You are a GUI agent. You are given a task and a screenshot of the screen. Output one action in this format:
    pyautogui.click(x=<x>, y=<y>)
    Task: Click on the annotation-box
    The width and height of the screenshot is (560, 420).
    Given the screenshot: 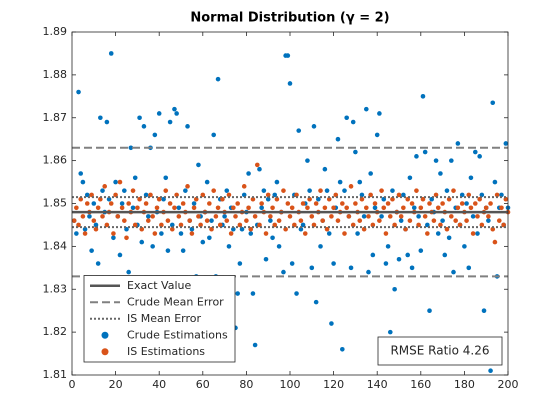 What is the action you would take?
    pyautogui.click(x=440, y=351)
    